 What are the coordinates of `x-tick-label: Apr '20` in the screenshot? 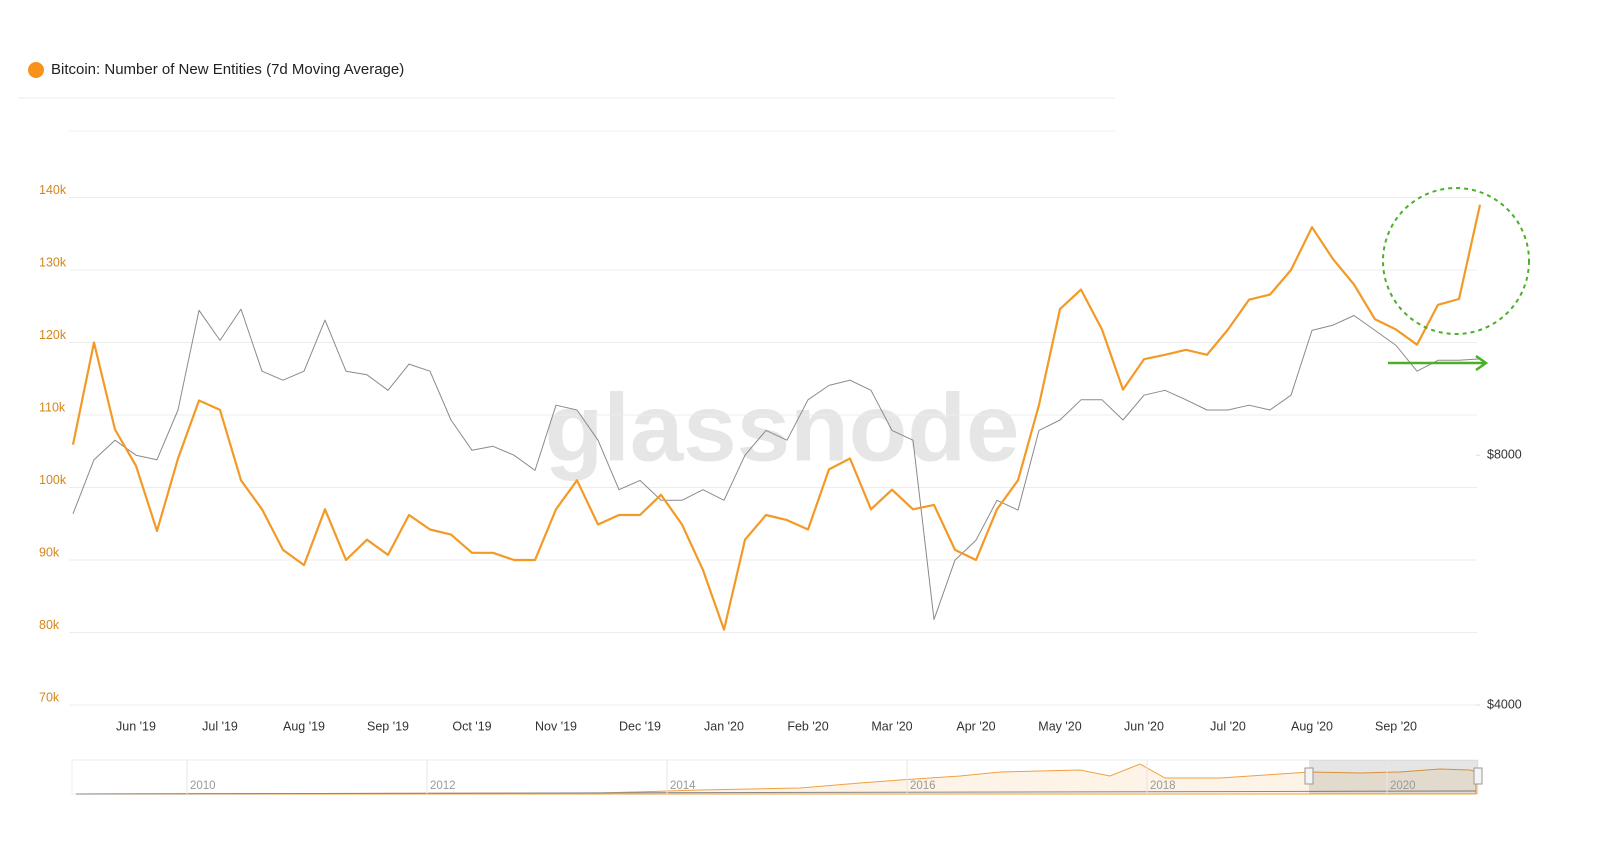 It's located at (975, 726).